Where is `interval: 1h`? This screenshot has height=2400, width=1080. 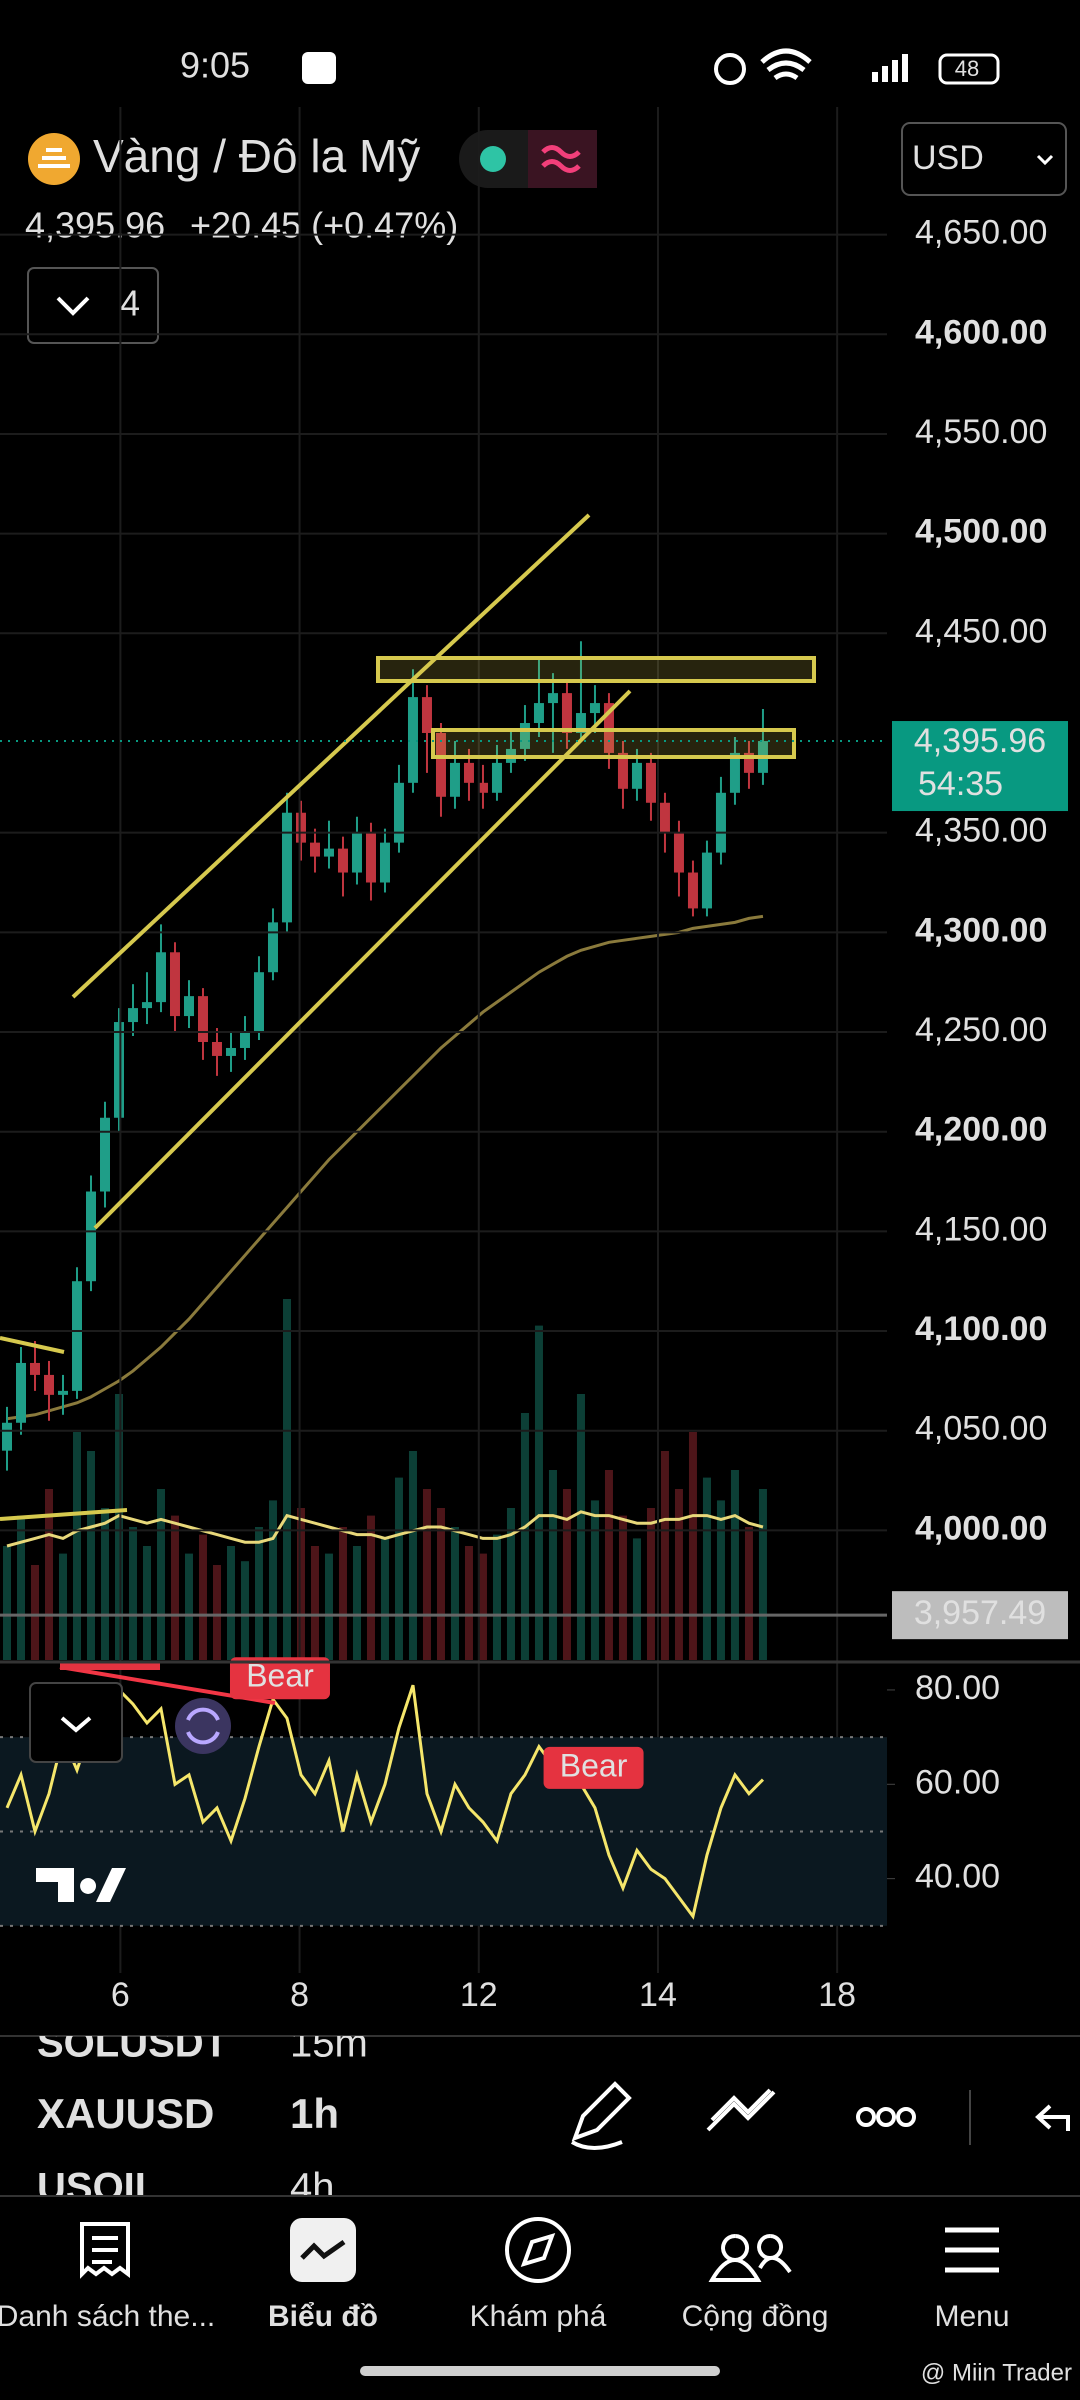
interval: 1h is located at coordinates (314, 2113).